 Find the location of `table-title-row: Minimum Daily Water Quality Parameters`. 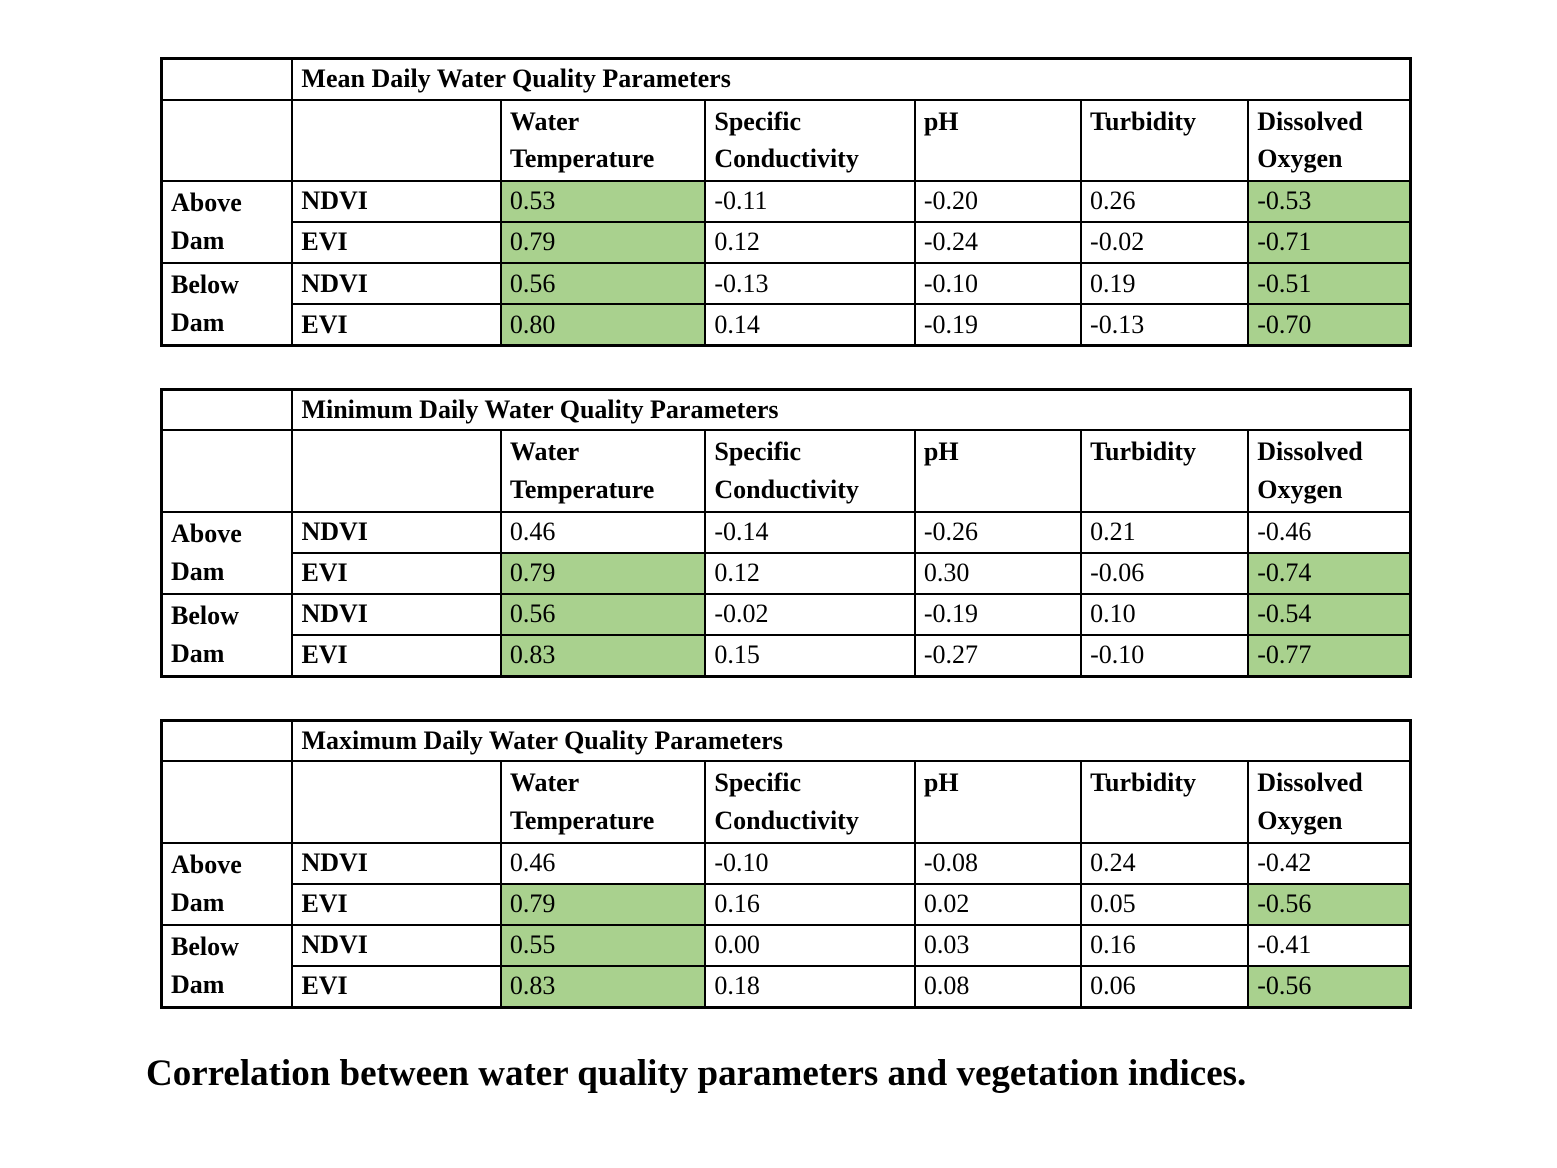

table-title-row: Minimum Daily Water Quality Parameters is located at coordinates (786, 410).